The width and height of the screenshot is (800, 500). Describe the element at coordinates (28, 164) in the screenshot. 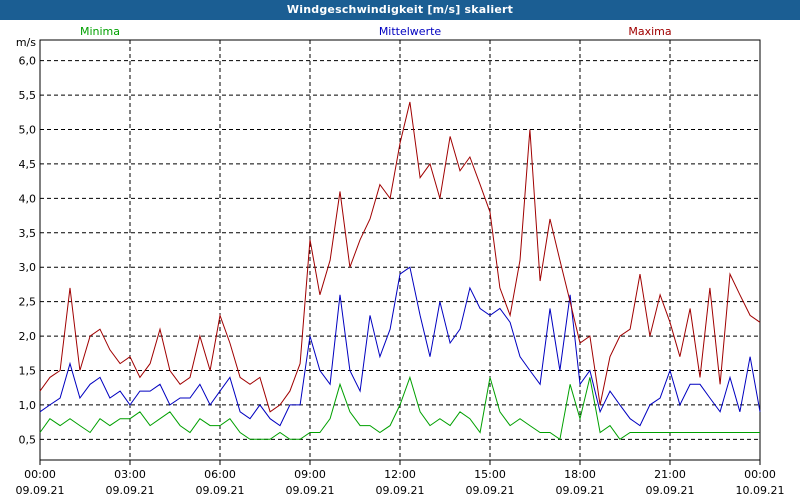

I see `y-tick-label: 4,5` at that location.